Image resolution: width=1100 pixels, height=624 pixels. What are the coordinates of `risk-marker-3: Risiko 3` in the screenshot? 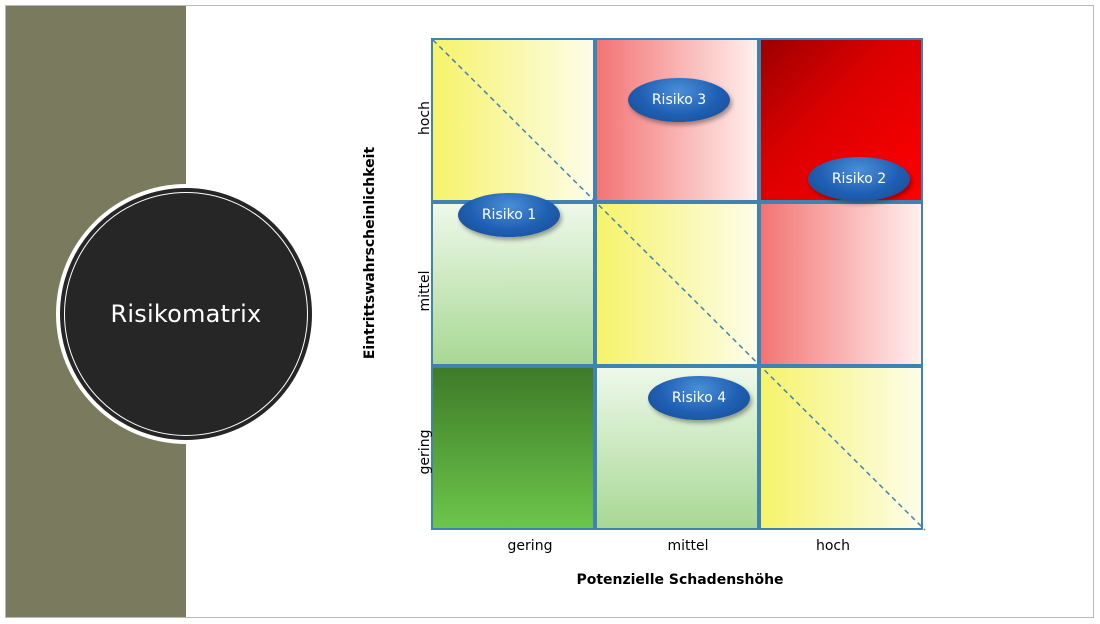 It's located at (679, 100).